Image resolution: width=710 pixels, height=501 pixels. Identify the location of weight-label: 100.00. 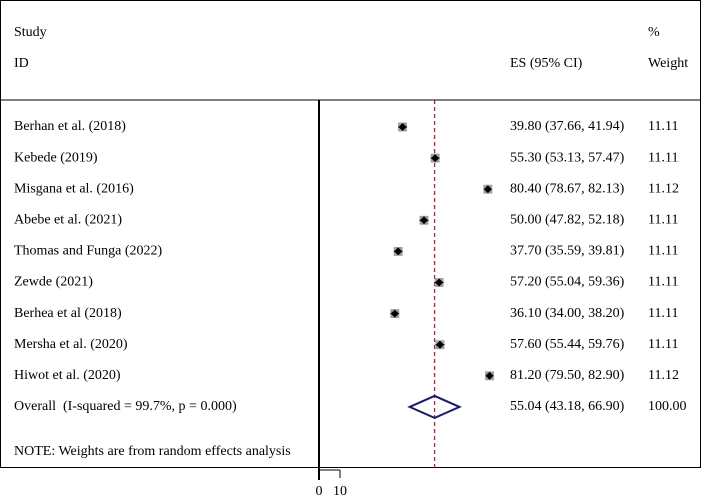
(667, 406).